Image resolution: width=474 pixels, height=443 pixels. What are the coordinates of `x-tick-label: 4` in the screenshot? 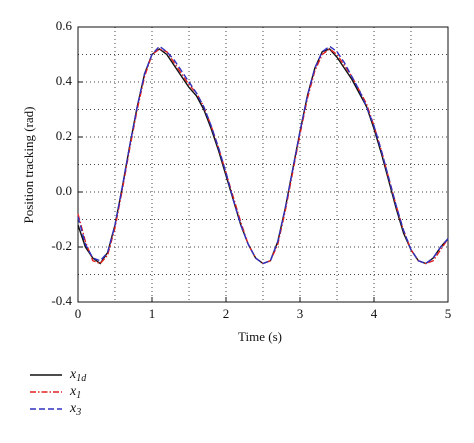 It's located at (374, 313).